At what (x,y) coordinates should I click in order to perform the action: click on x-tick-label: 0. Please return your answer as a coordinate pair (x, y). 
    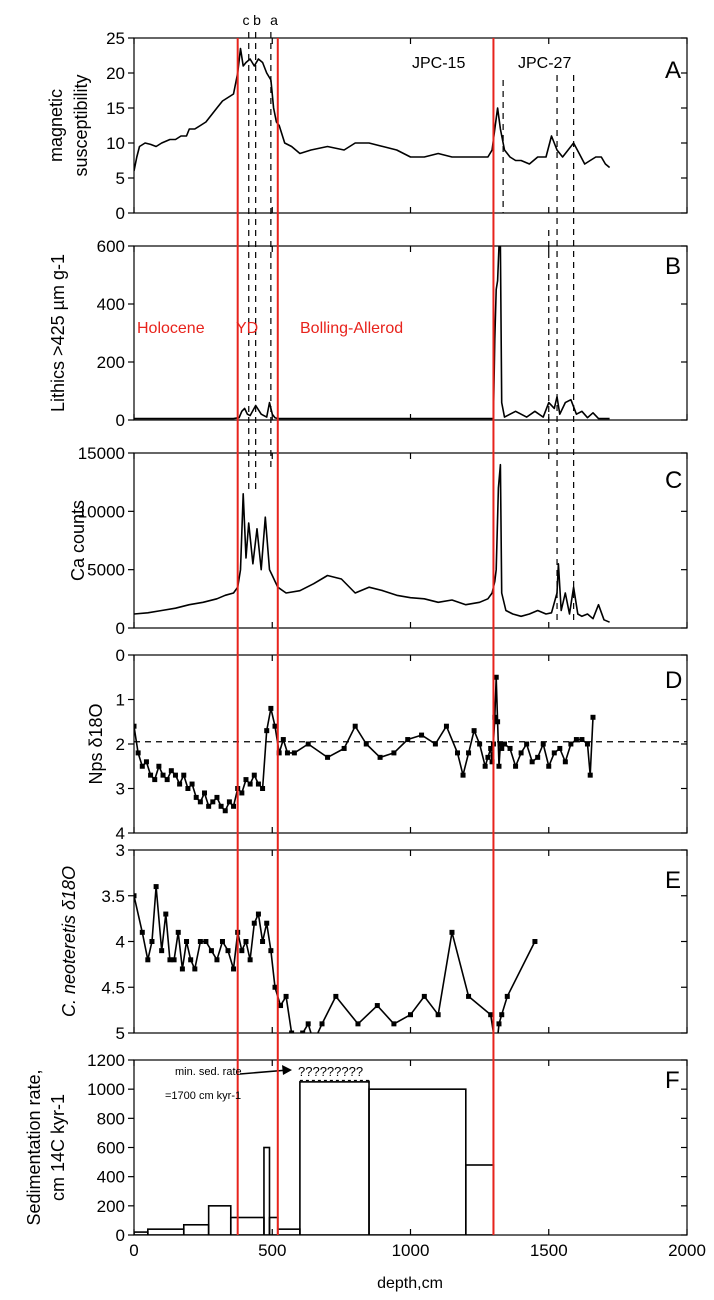
    Looking at the image, I should click on (133, 1250).